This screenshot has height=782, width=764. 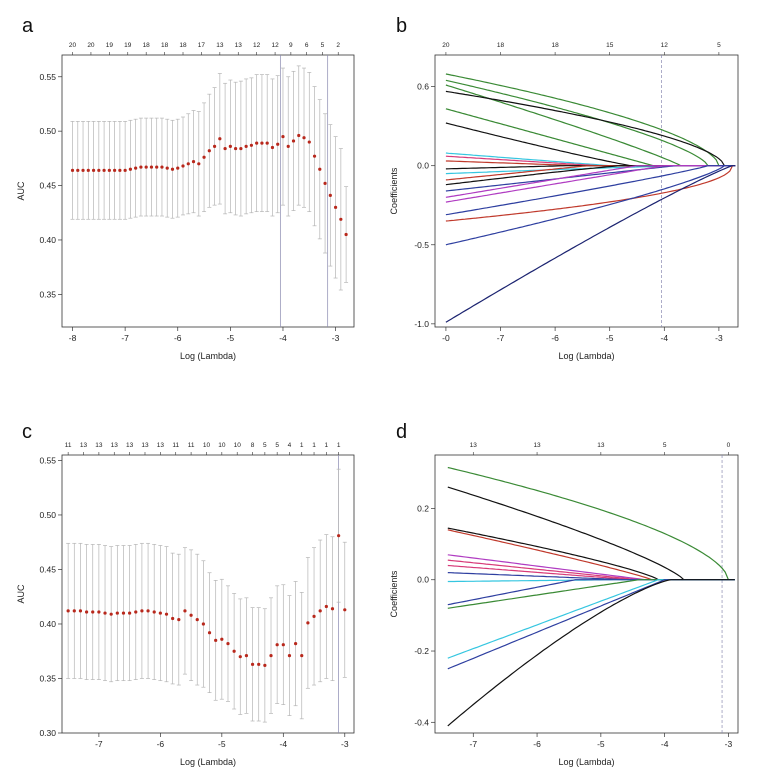 What do you see at coordinates (73, 45) in the screenshot?
I see `top-tick-label: 20` at bounding box center [73, 45].